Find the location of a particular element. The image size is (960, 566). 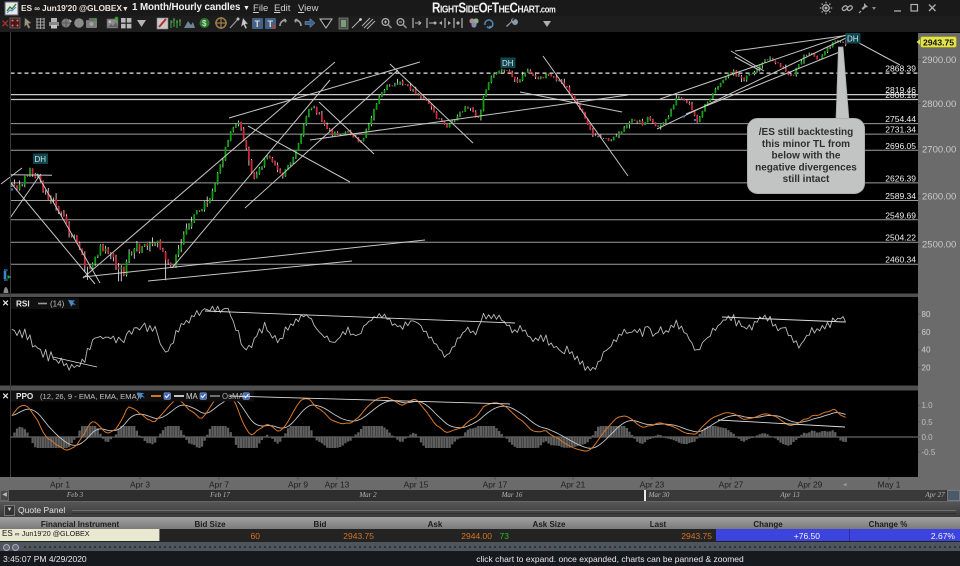

svg-text: 2504.22 is located at coordinates (900, 238).